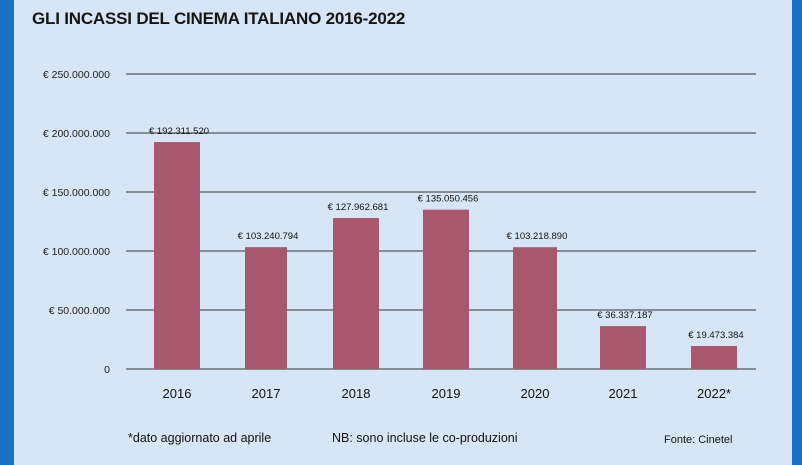 Image resolution: width=802 pixels, height=465 pixels. Describe the element at coordinates (698, 440) in the screenshot. I see `source-credit: Fonte: Cinetel` at that location.